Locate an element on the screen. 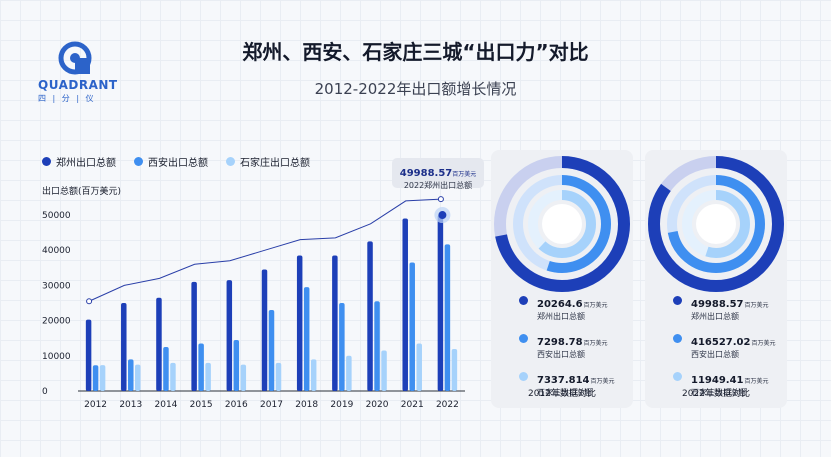  legend-label-zhengzhou: 郑州出口总额 is located at coordinates (86, 163).